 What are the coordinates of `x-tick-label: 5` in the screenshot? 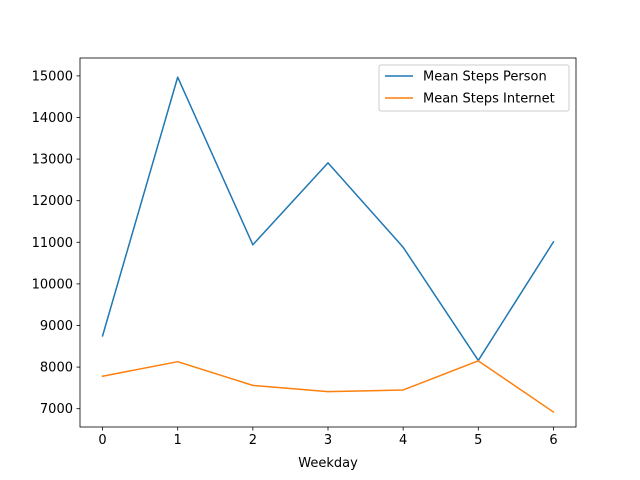 It's located at (478, 440).